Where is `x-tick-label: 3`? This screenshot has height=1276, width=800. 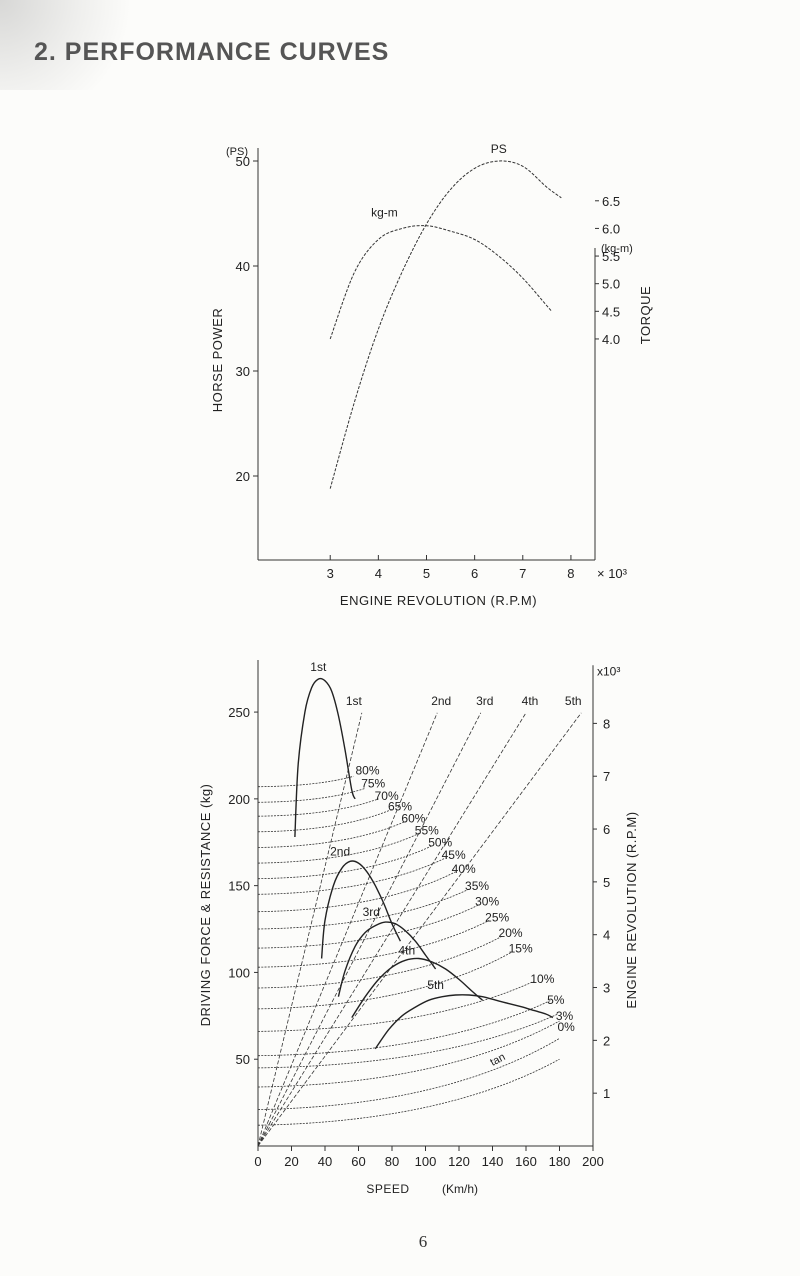
x-tick-label: 3 is located at coordinates (330, 573).